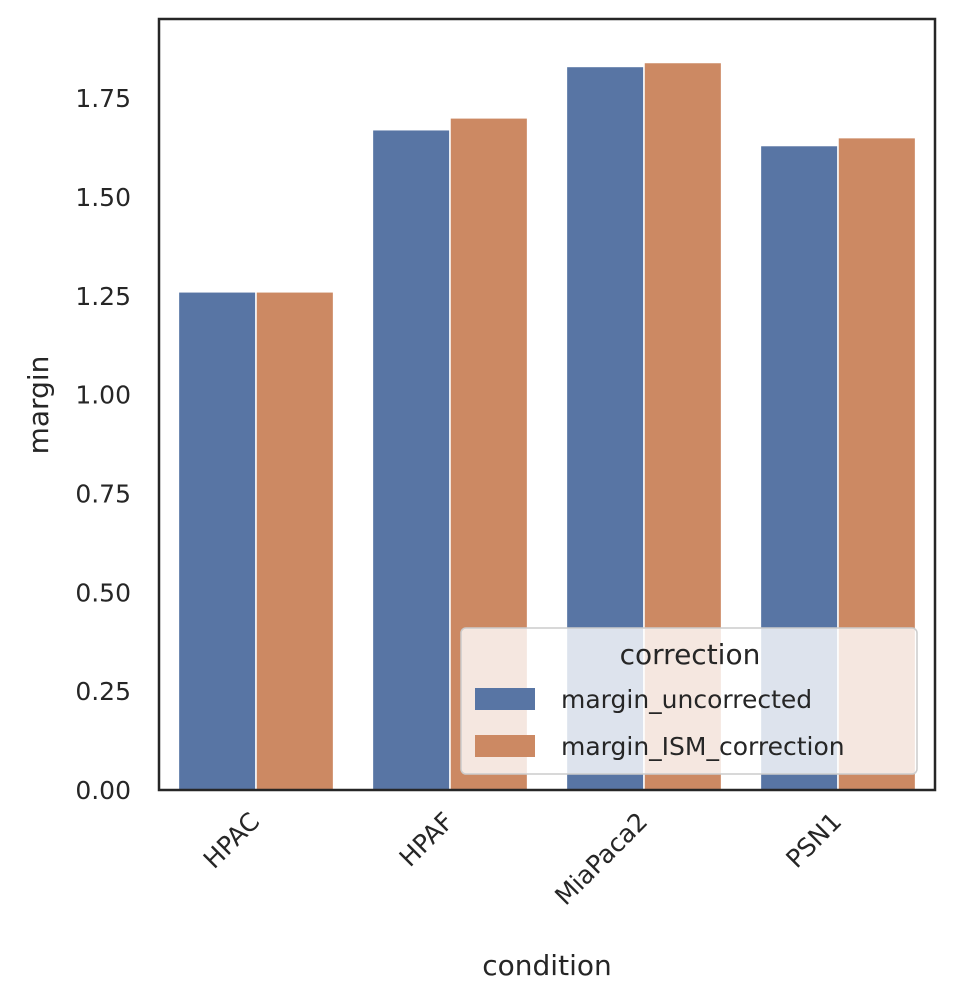 The width and height of the screenshot is (953, 1003). Describe the element at coordinates (690, 654) in the screenshot. I see `legend-title: correction` at that location.